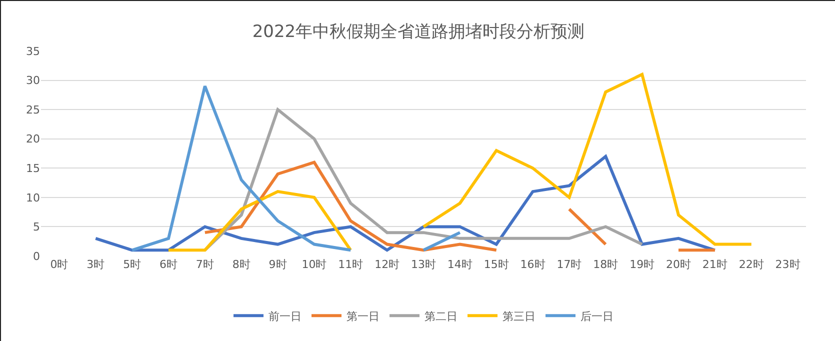  Describe the element at coordinates (132, 264) in the screenshot. I see `x-tick-label: 5时` at that location.